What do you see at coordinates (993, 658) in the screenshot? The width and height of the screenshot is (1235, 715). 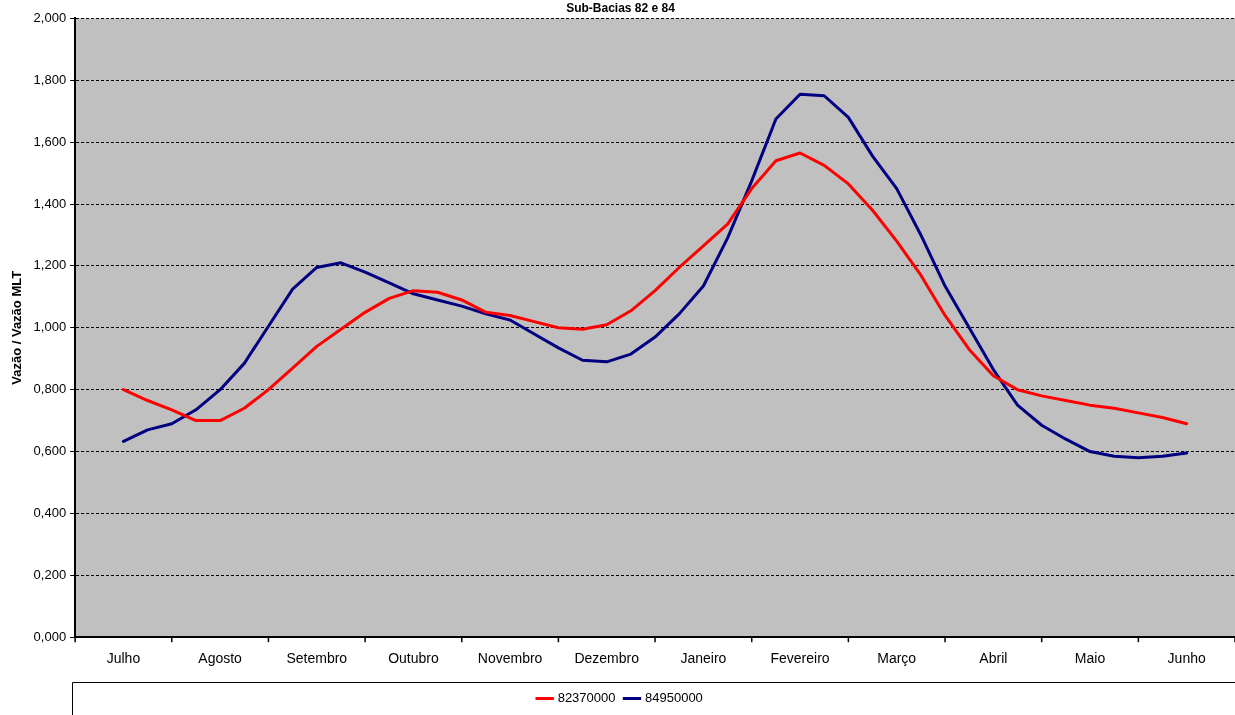 I see `x-tick-label: Abril` at bounding box center [993, 658].